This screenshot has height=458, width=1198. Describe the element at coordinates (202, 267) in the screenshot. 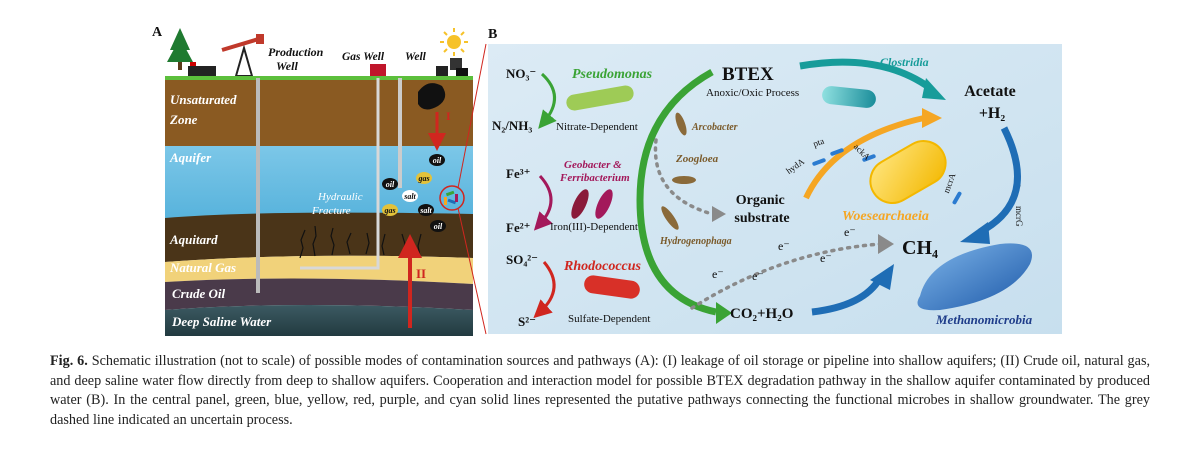

I see `natural-gas-label: Natural Gas` at that location.